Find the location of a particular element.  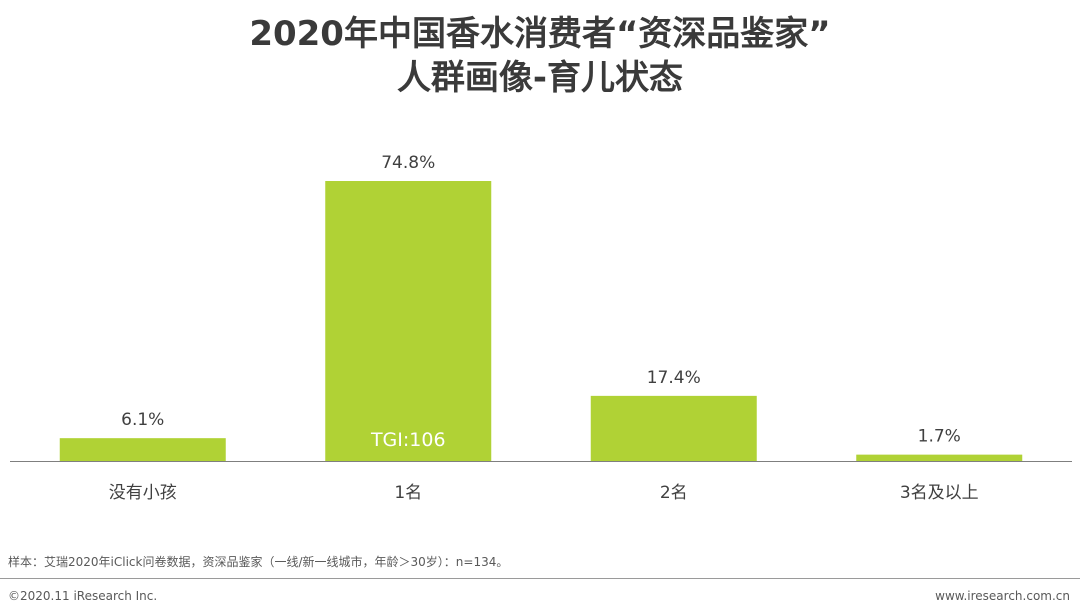

data-label: 6.1% is located at coordinates (142, 420).